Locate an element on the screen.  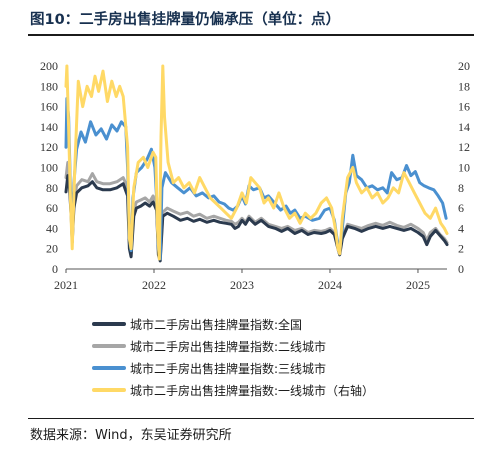
legend-item-tier3: 城市二手房出售挂牌量指数:三线城市 is located at coordinates (233, 368).